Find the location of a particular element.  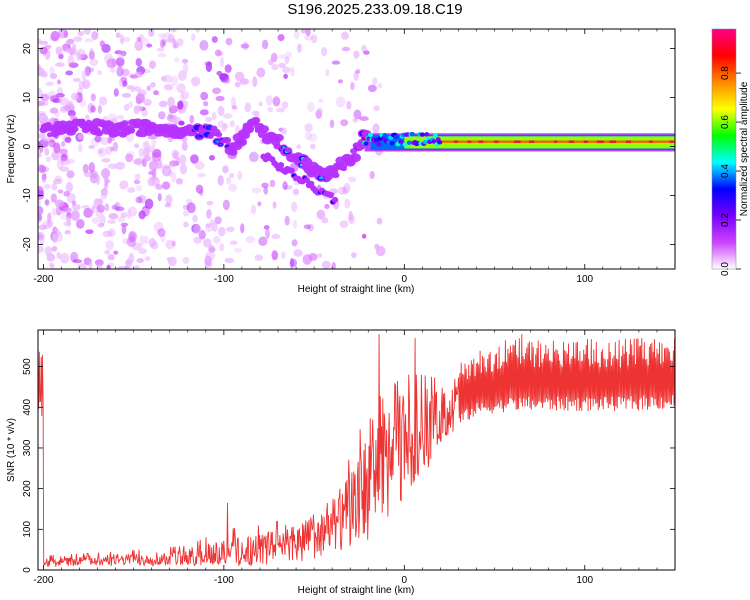

y-tick-label: 100 is located at coordinates (27, 529).